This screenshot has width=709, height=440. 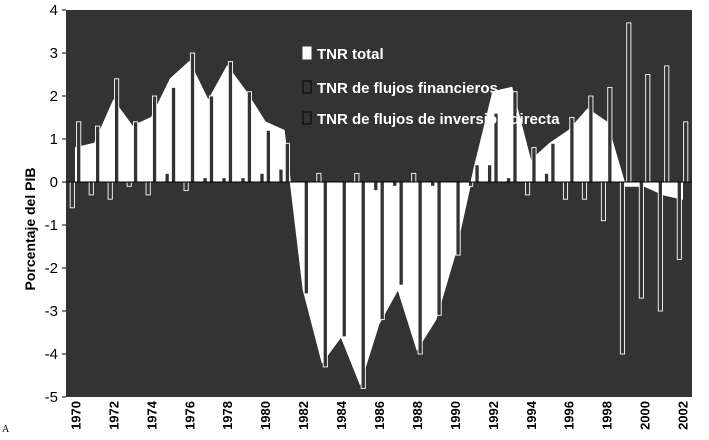 I want to click on y-tick-label: 4, so click(x=54, y=10).